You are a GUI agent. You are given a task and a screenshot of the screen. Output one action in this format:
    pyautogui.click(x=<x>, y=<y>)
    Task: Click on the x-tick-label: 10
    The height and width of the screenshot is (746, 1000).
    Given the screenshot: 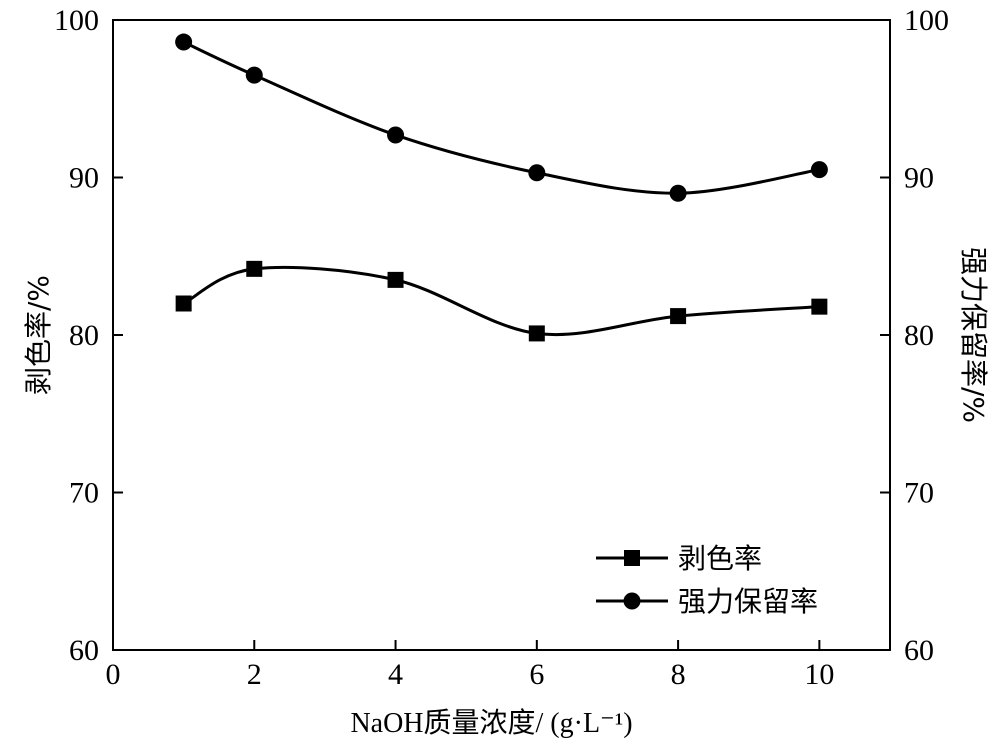 What is the action you would take?
    pyautogui.click(x=819, y=674)
    